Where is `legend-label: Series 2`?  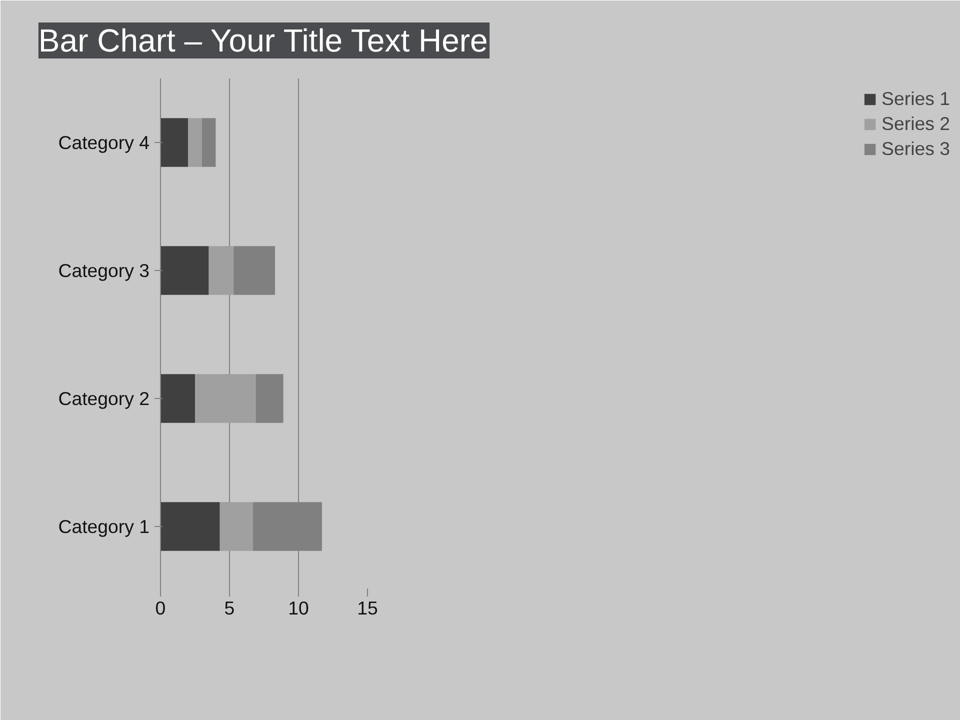 legend-label: Series 2 is located at coordinates (916, 124).